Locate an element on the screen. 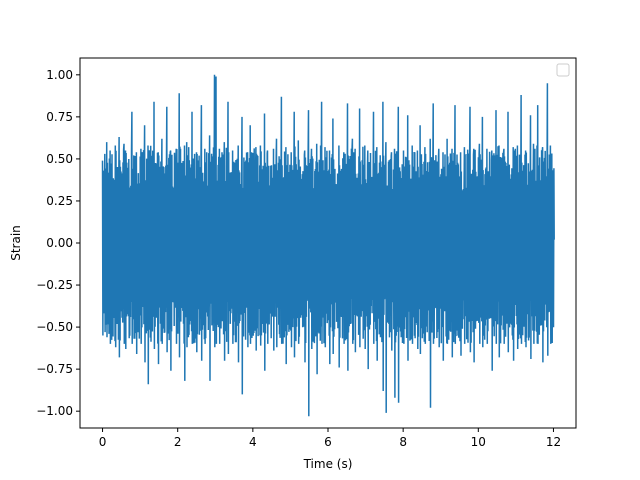 This screenshot has width=640, height=480. legend-box is located at coordinates (563, 70).